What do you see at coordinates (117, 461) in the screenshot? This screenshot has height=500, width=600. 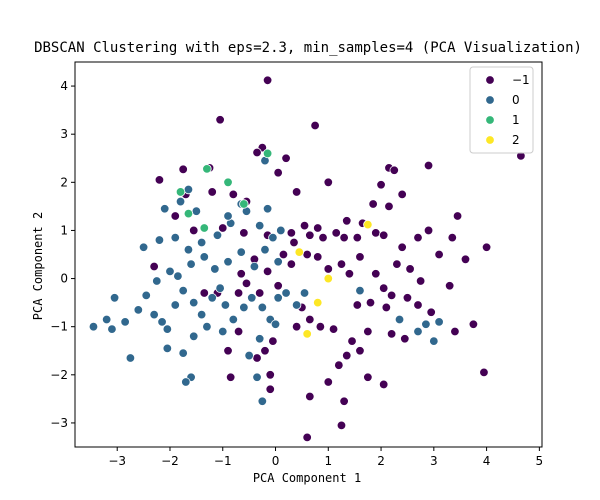 I see `x-tick-label: −3` at bounding box center [117, 461].